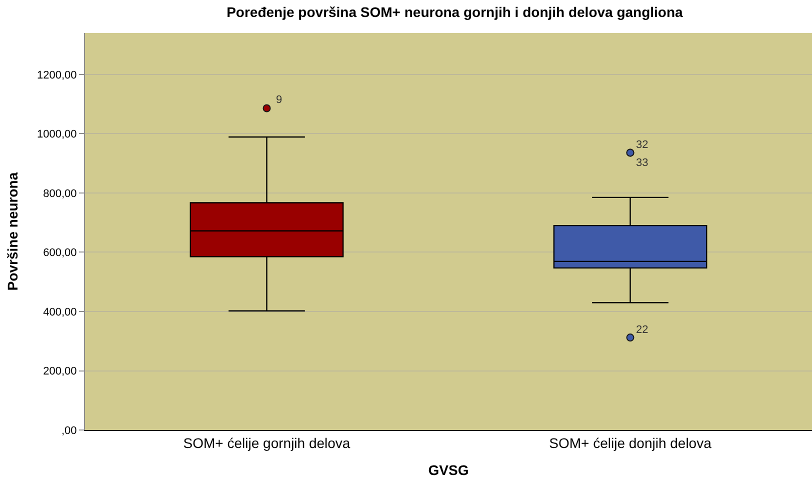 The width and height of the screenshot is (812, 482). I want to click on y-tick-label: 1000,00, so click(57, 134).